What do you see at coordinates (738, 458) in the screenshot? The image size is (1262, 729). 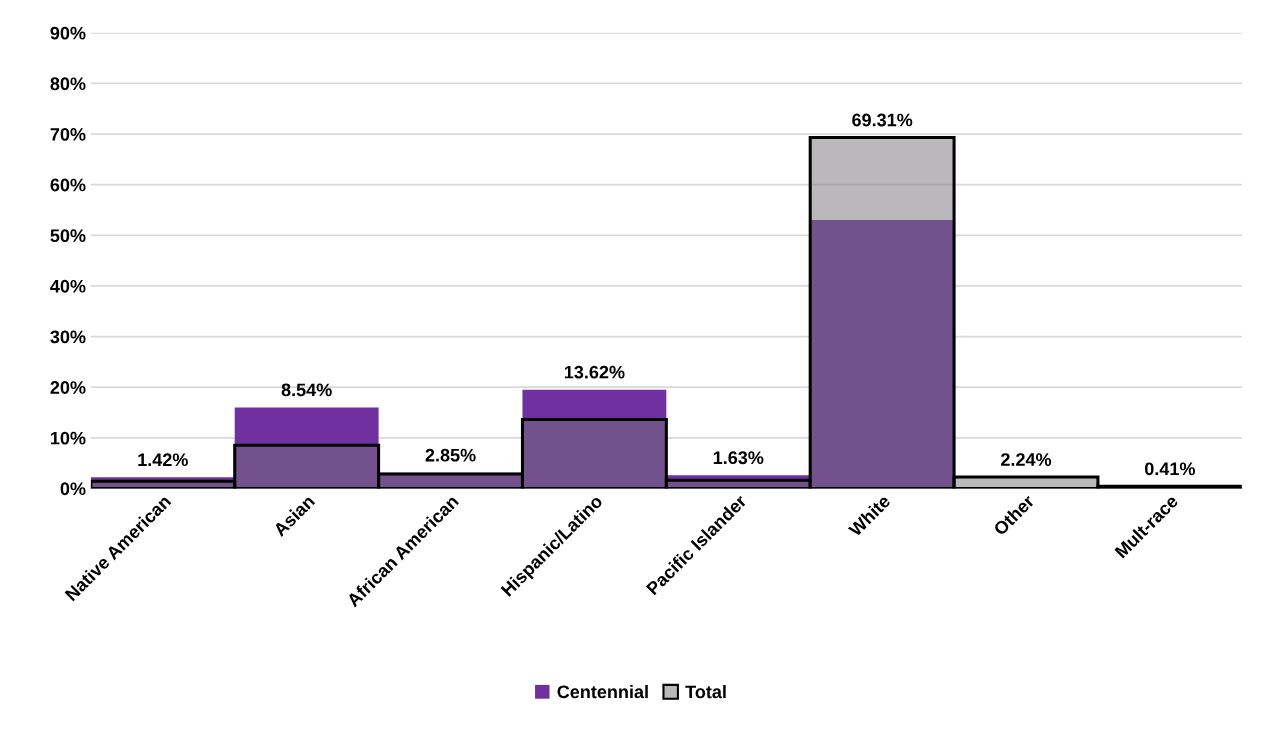 I see `data-label: 1.63%` at bounding box center [738, 458].